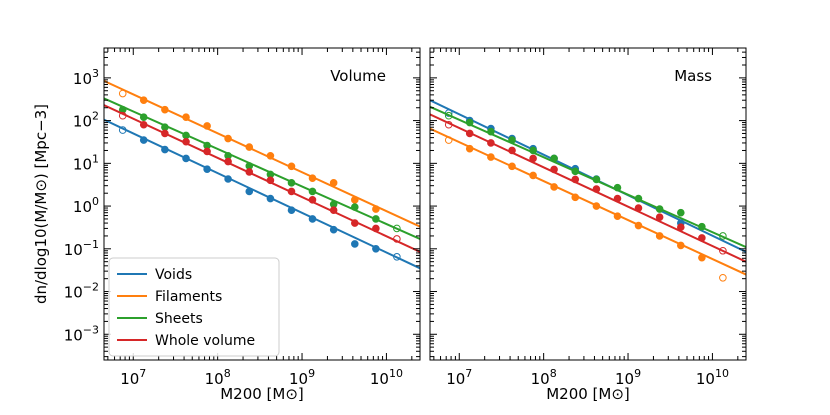 Image resolution: width=830 pixels, height=415 pixels. Describe the element at coordinates (86, 162) in the screenshot. I see `y-tick-label: 10¹` at that location.